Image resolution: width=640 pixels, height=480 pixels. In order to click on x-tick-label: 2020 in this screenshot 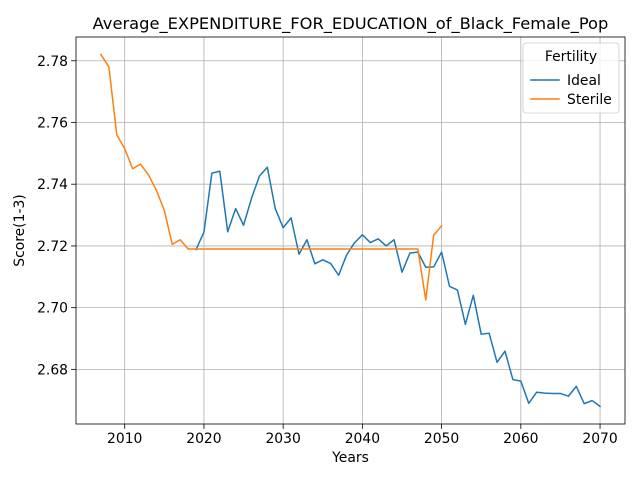, I will do `click(203, 439)`.